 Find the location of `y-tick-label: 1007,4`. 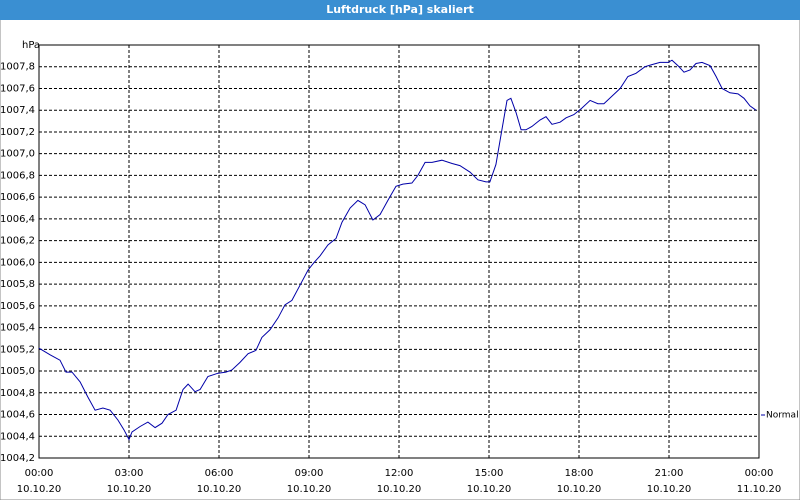

y-tick-label: 1007,4 is located at coordinates (17, 110).